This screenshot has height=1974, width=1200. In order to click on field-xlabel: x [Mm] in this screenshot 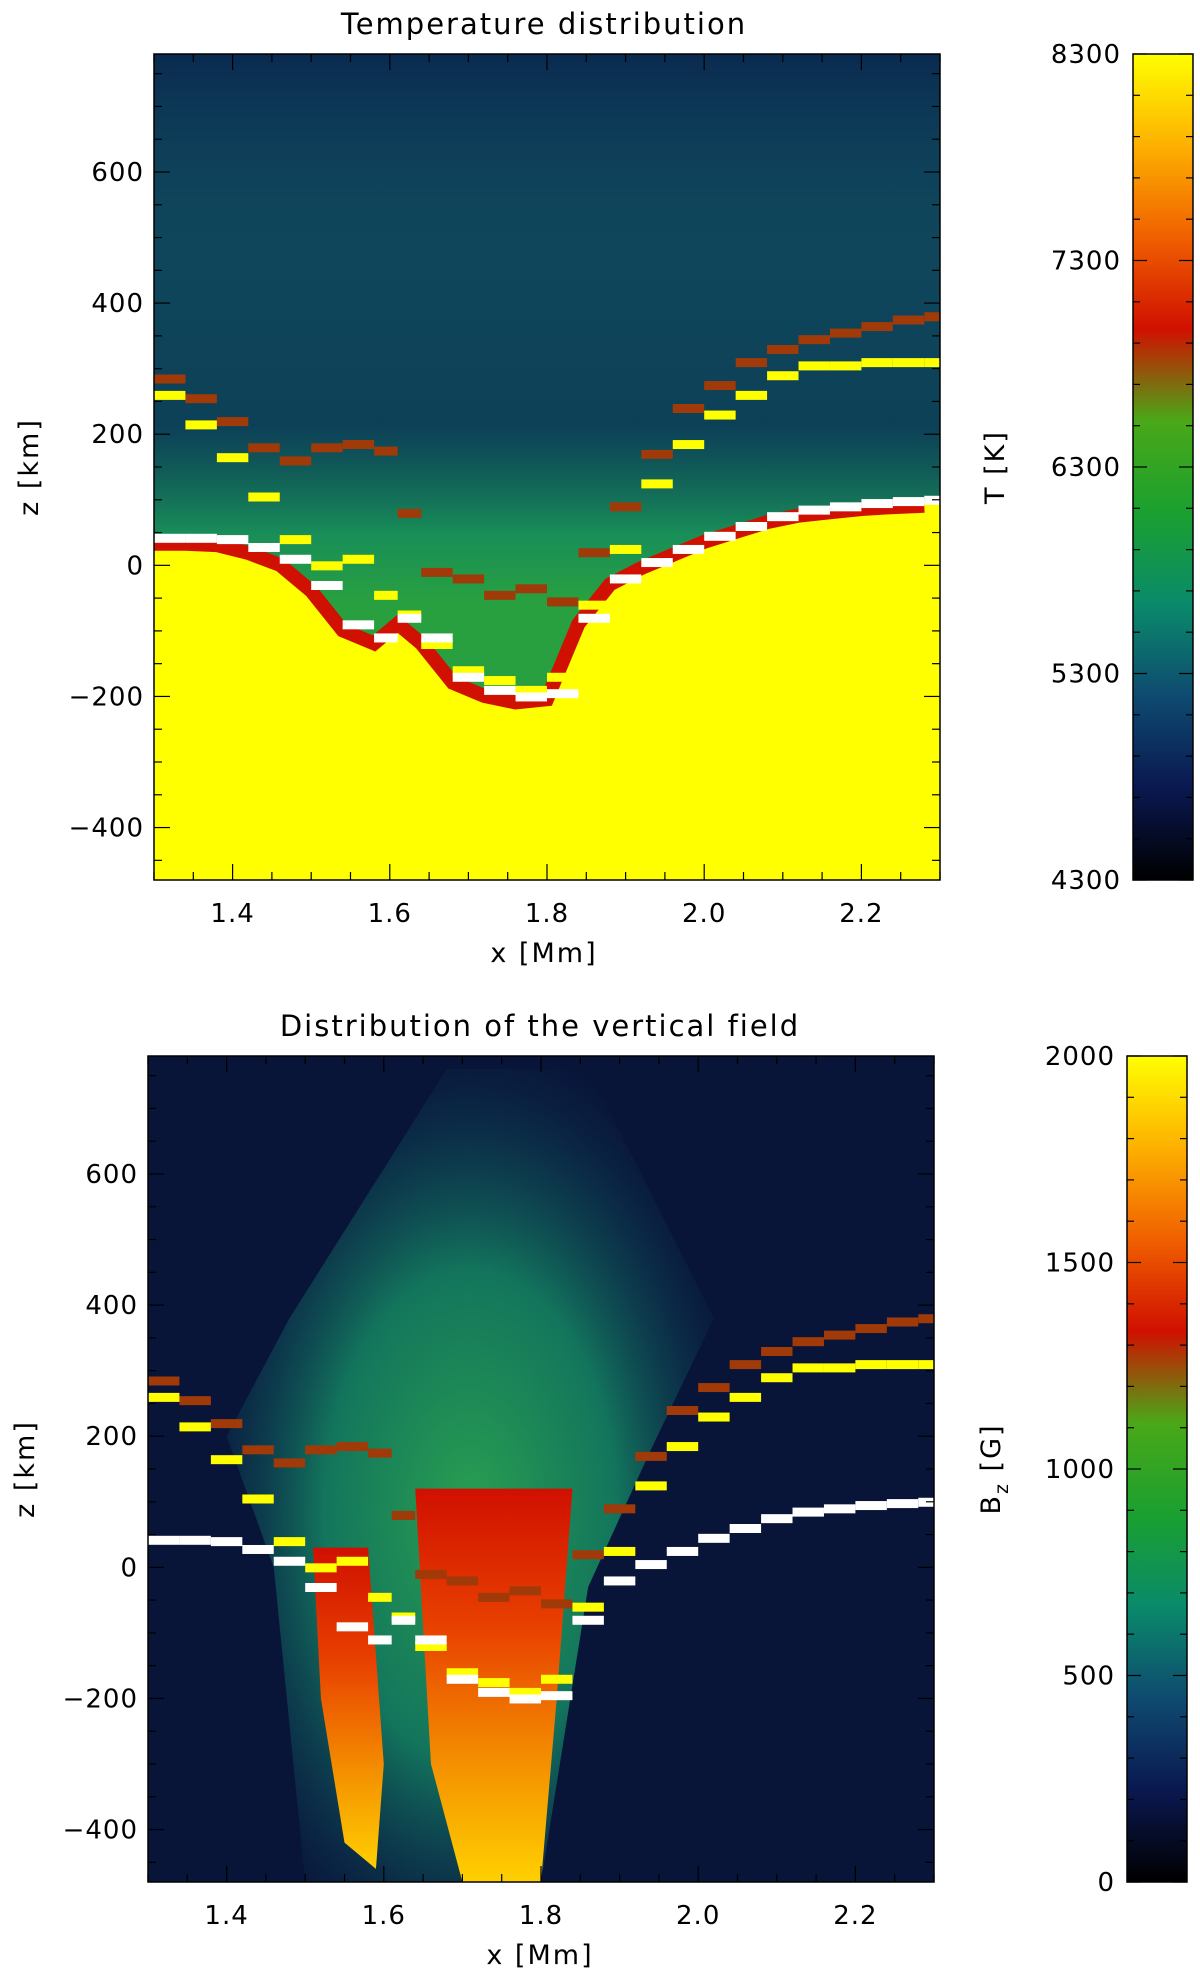, I will do `click(539, 1955)`.